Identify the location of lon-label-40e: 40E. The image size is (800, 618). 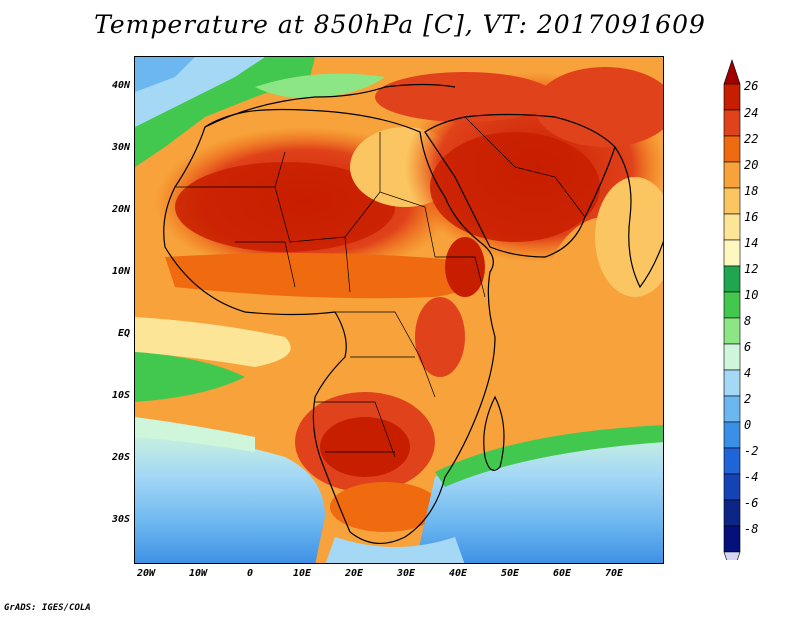
(458, 573).